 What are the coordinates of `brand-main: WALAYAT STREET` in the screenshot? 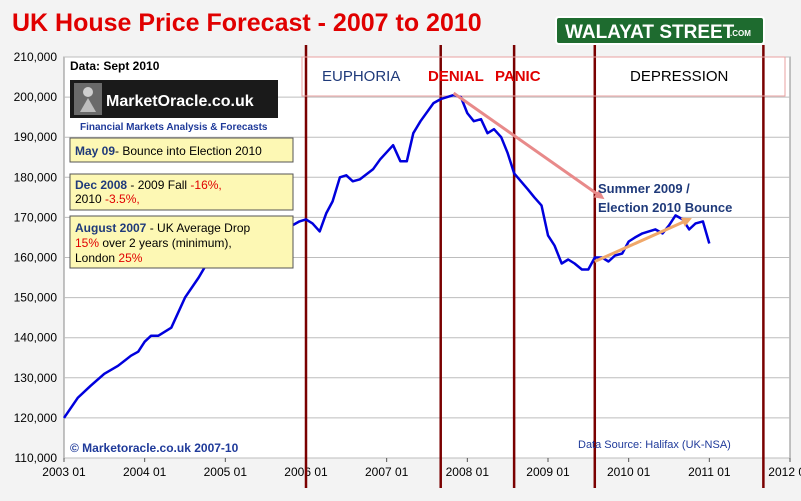 It's located at (650, 32).